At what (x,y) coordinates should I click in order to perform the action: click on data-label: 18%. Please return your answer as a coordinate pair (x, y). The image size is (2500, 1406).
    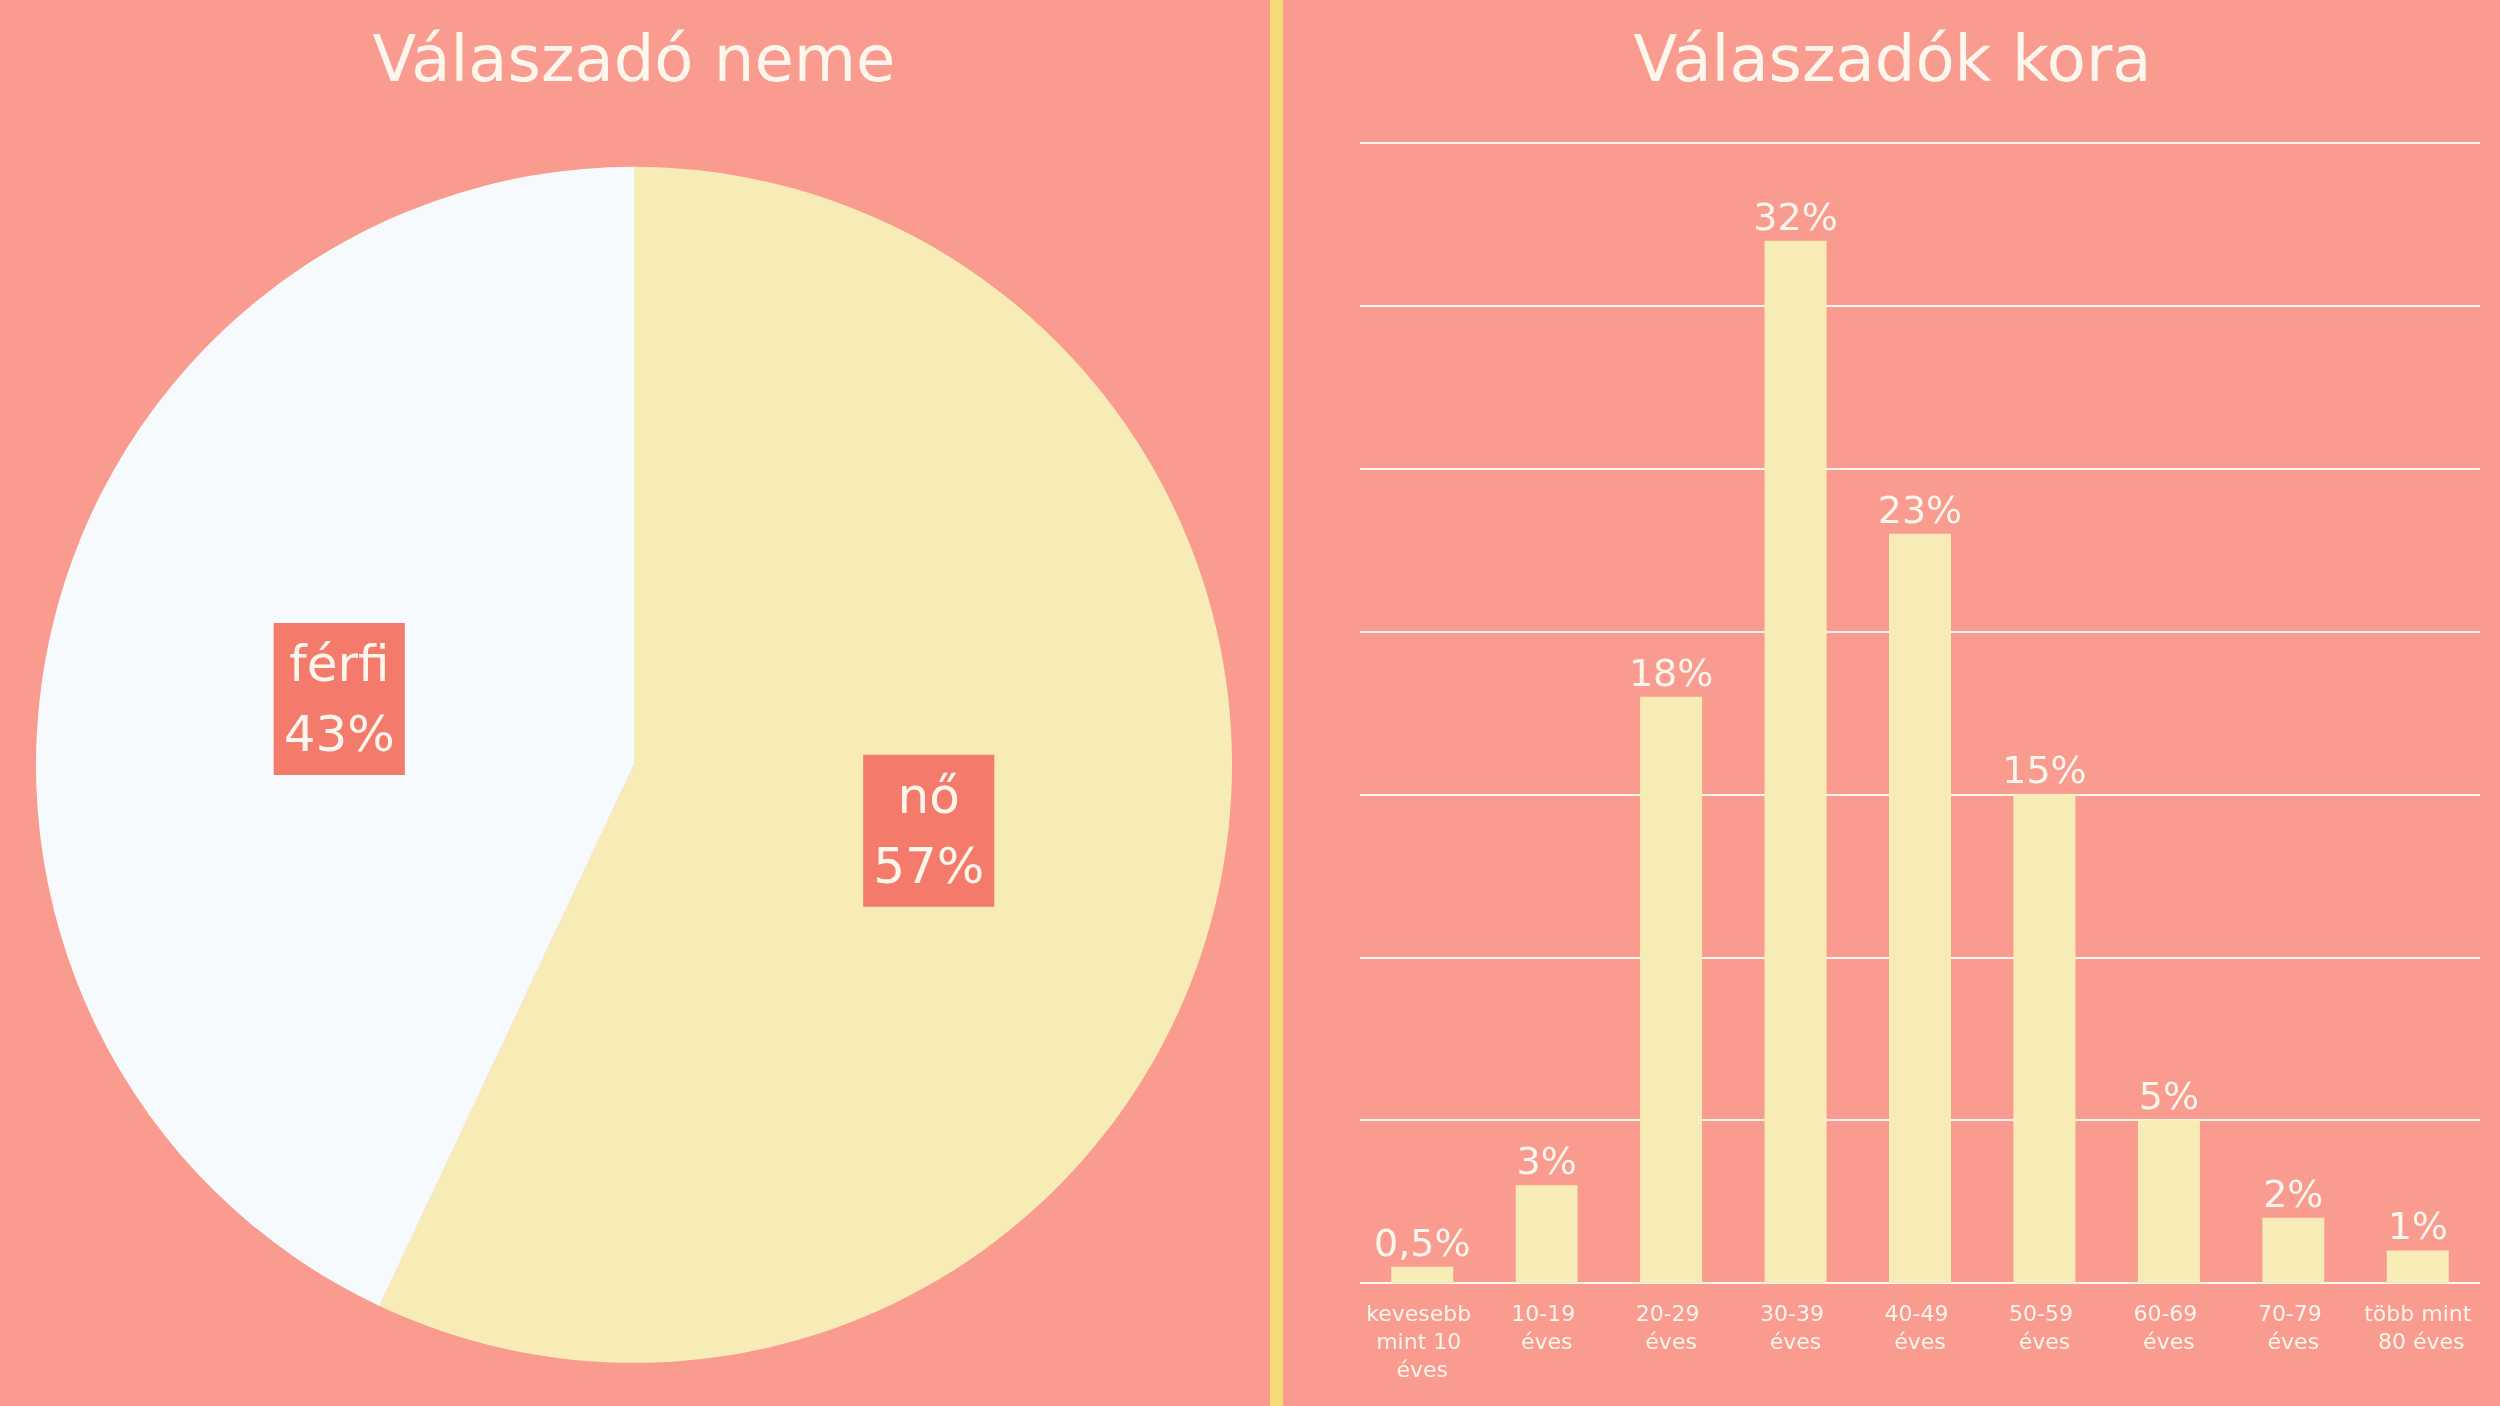
    Looking at the image, I should click on (1671, 672).